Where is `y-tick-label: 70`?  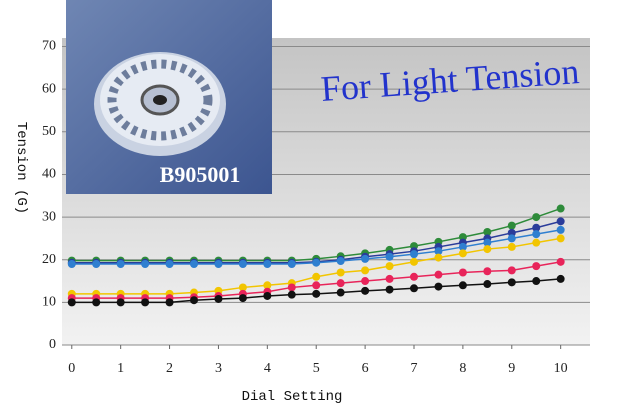
y-tick-label: 70 is located at coordinates (49, 46).